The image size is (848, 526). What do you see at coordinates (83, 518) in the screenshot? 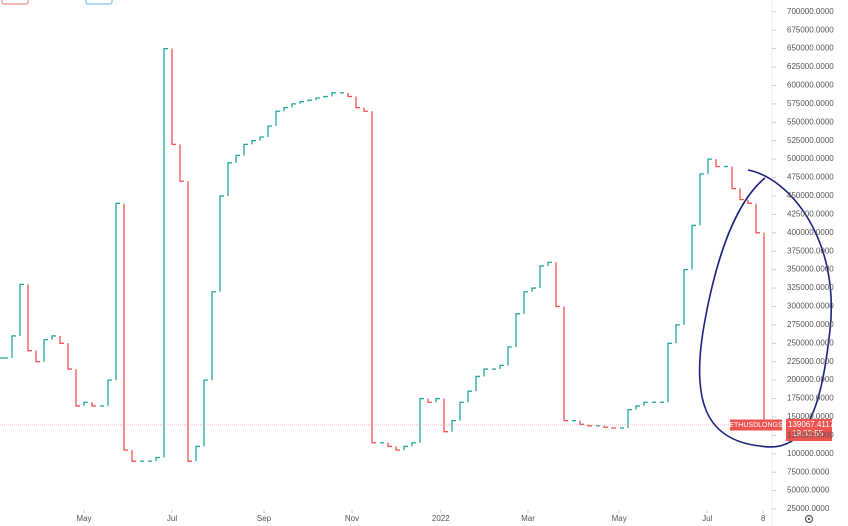
I see `x-tick-label: May` at bounding box center [83, 518].